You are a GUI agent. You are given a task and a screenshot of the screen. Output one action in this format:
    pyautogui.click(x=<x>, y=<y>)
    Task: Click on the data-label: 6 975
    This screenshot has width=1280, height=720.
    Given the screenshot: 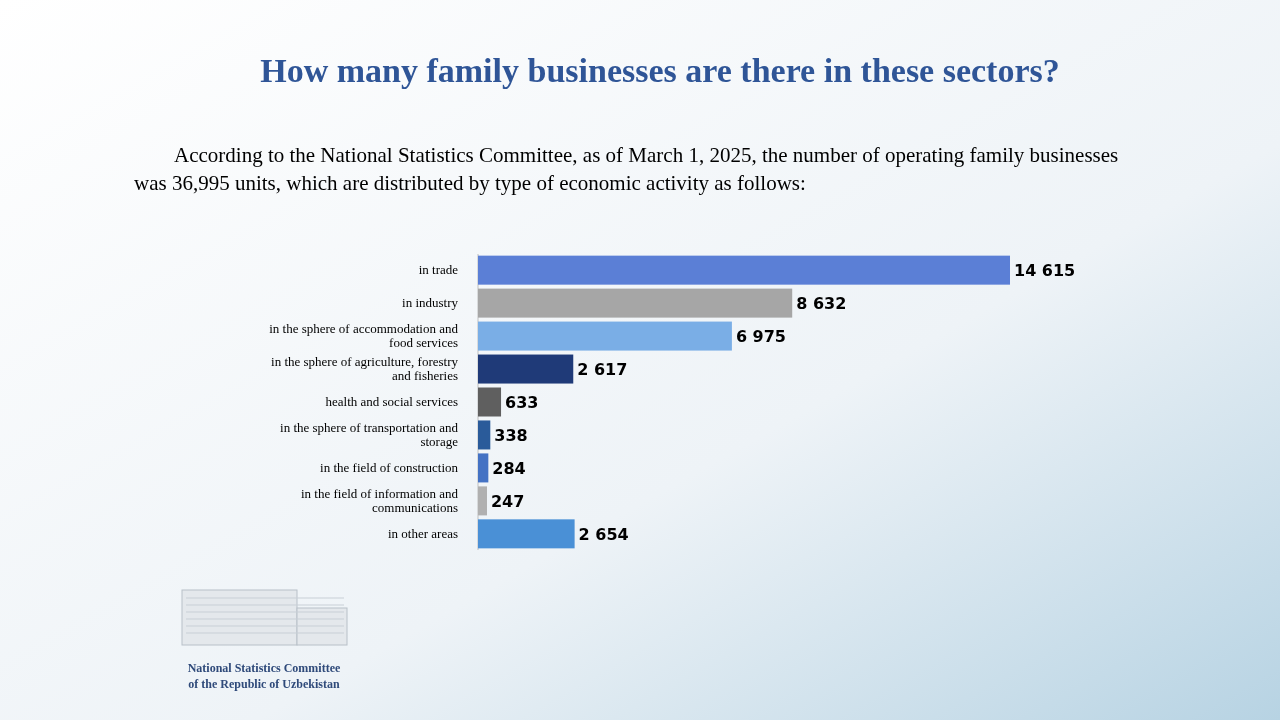 What is the action you would take?
    pyautogui.click(x=761, y=337)
    